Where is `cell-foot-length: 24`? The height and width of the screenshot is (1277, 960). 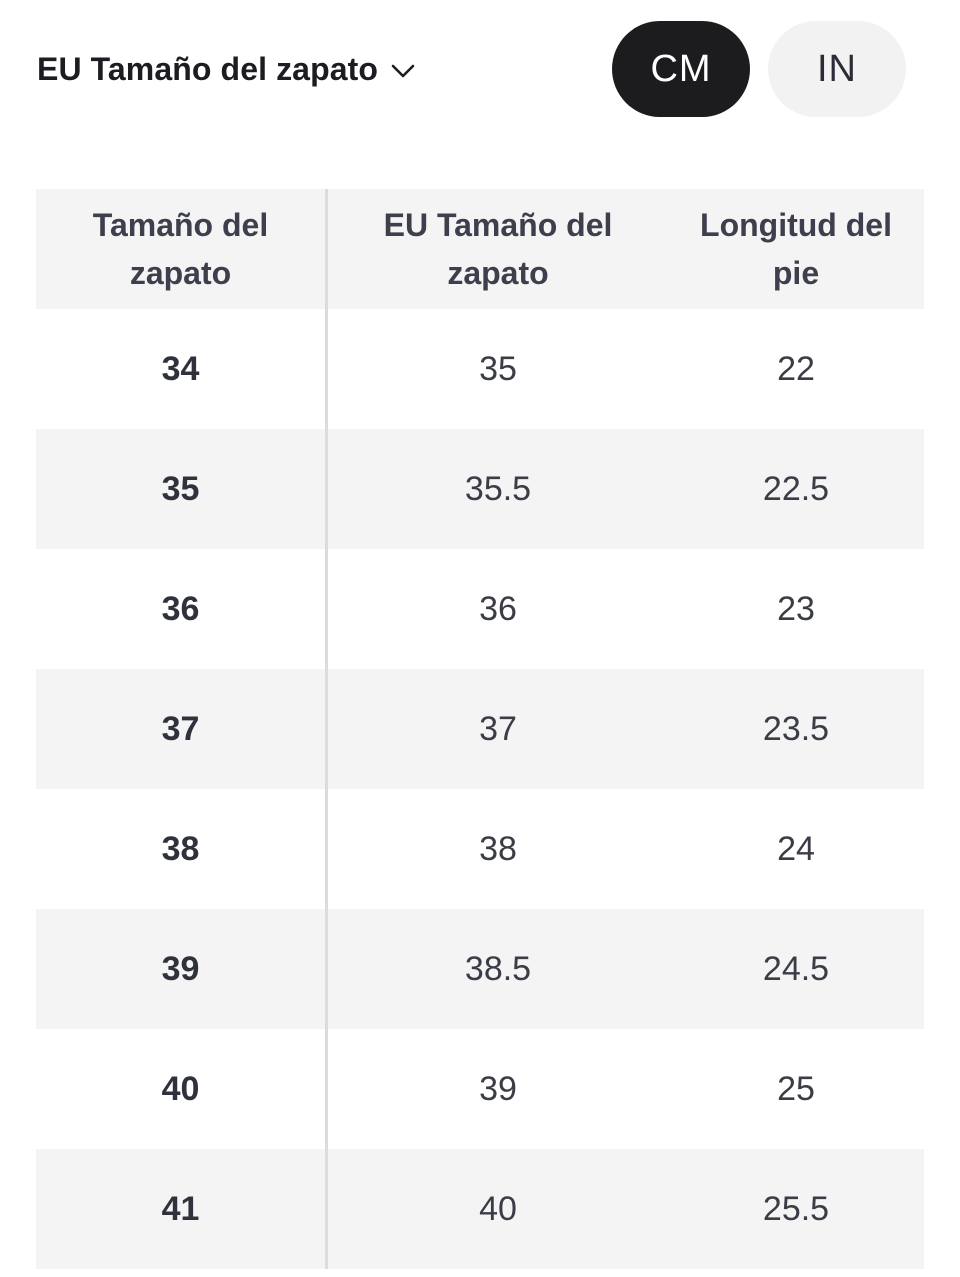 cell-foot-length: 24 is located at coordinates (796, 848).